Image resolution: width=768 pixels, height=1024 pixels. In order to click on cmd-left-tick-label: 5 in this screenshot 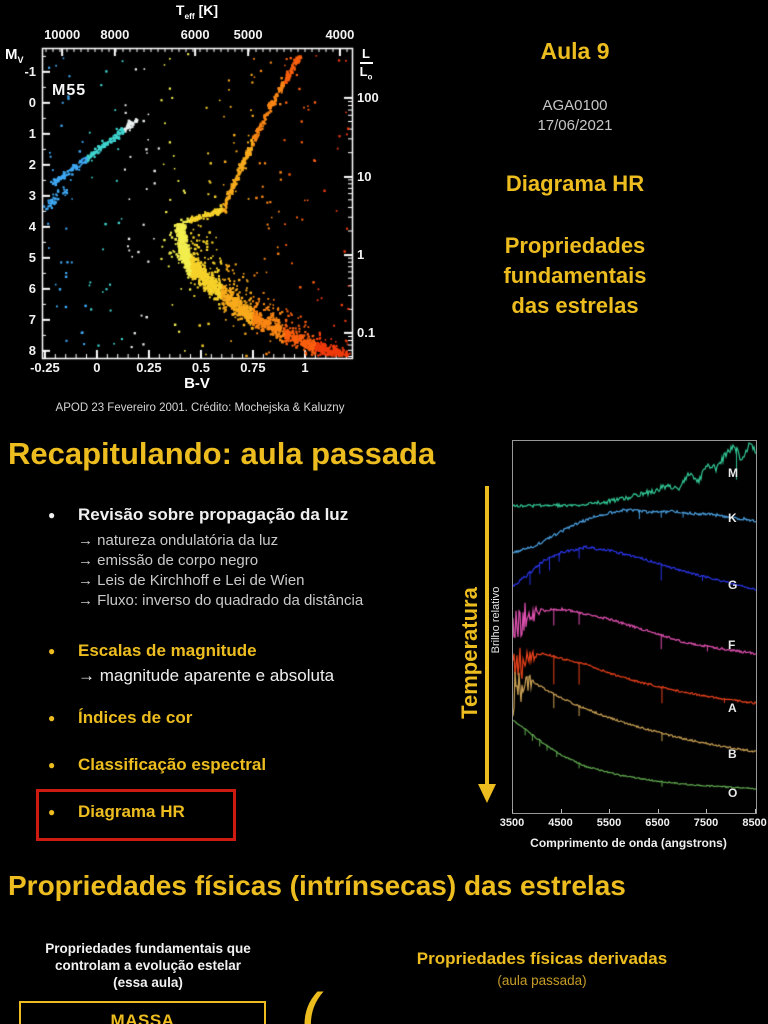, I will do `click(32, 257)`.